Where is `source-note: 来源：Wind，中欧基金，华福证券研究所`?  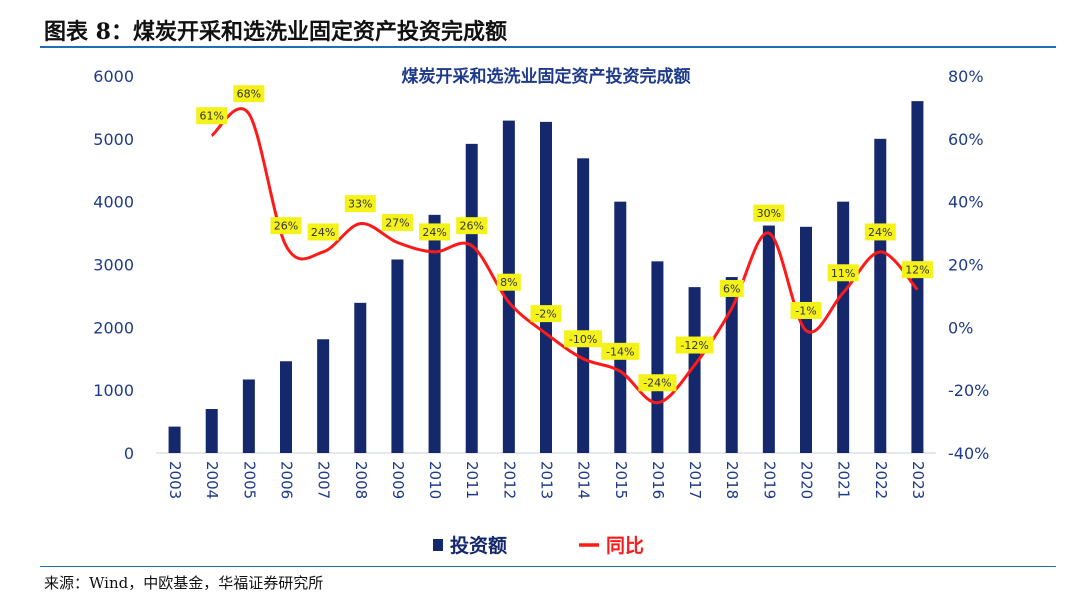 source-note: 来源：Wind，中欧基金，华福证券研究所 is located at coordinates (184, 583).